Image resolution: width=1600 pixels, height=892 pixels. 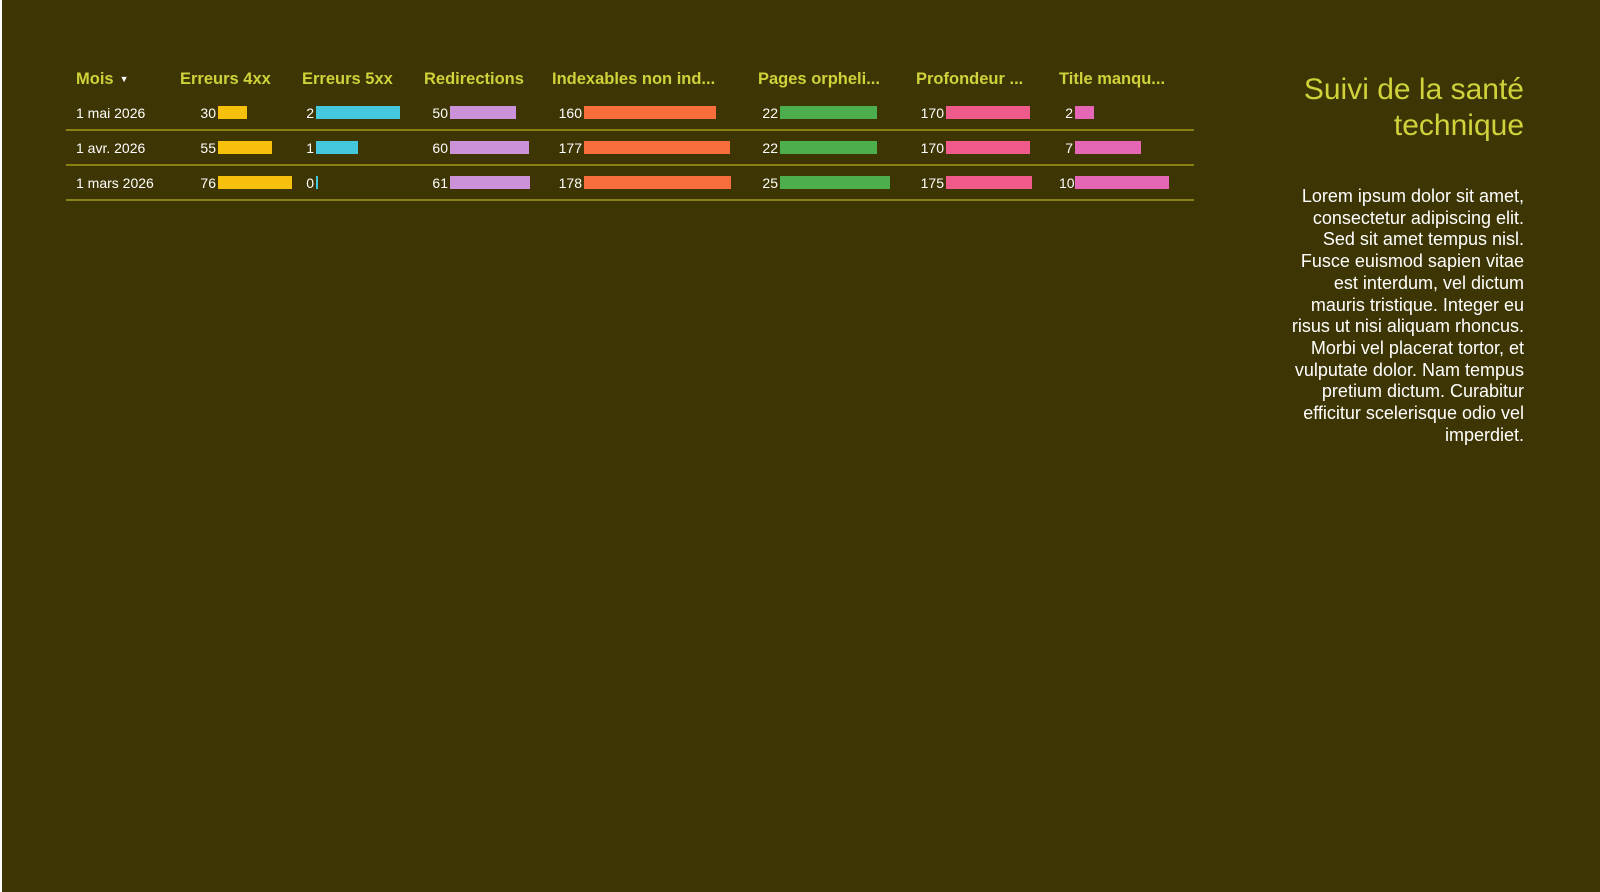 I want to click on column-header-2: Erreurs 5xx, so click(x=353, y=79).